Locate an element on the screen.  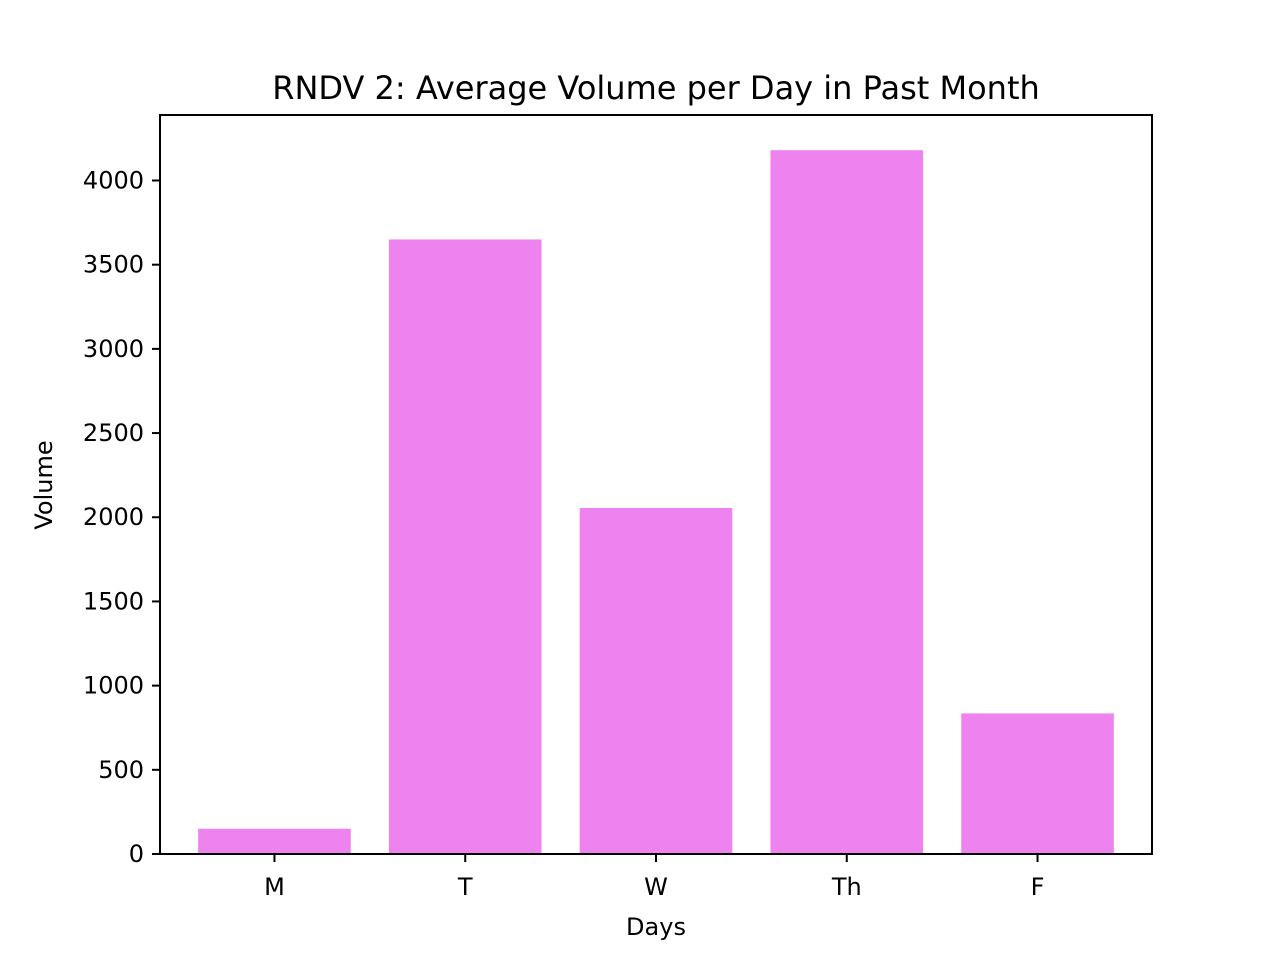
y-tick-label: 4000 is located at coordinates (113, 180).